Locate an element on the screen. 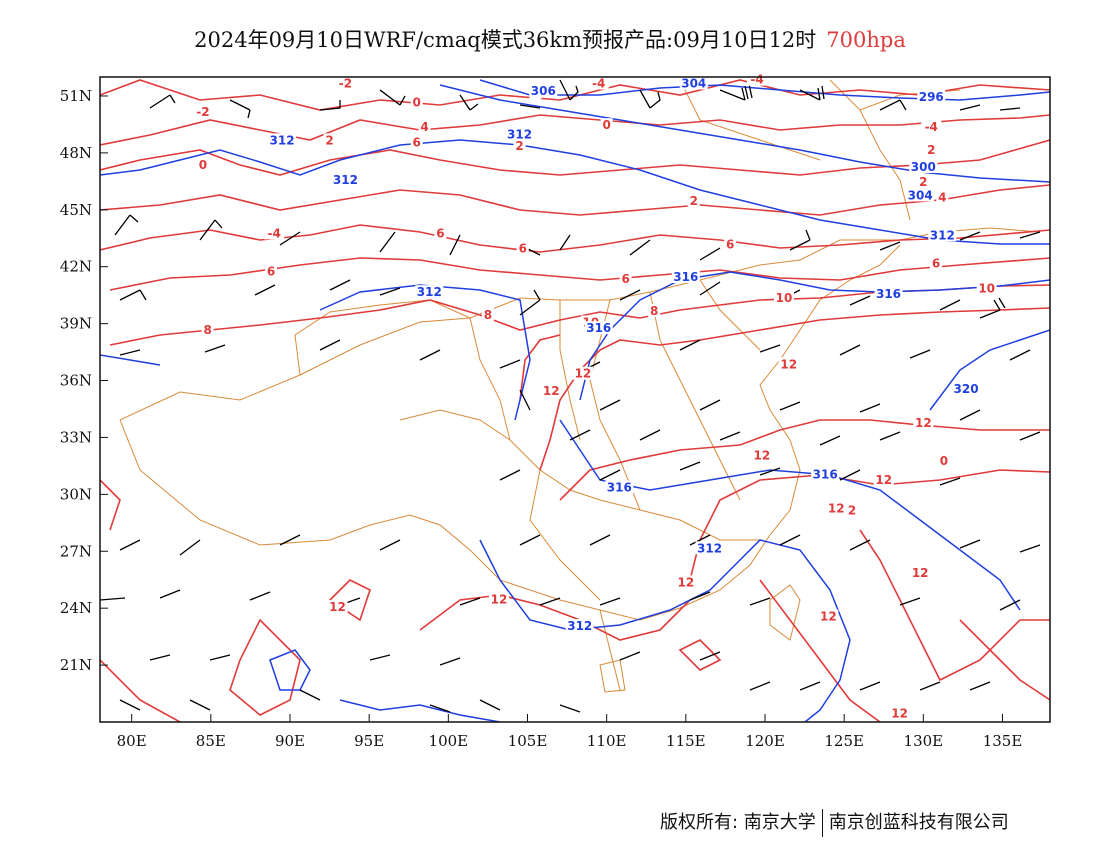 This screenshot has width=1100, height=850. copyright-footer: 版权所有: 南京大学 南京创蓝科技有限公司 is located at coordinates (834, 822).